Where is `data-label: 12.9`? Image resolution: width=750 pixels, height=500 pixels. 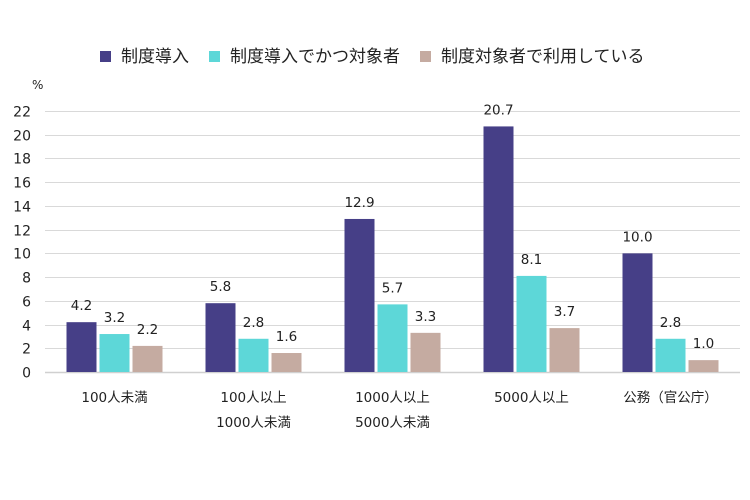
data-label: 12.9 is located at coordinates (359, 203).